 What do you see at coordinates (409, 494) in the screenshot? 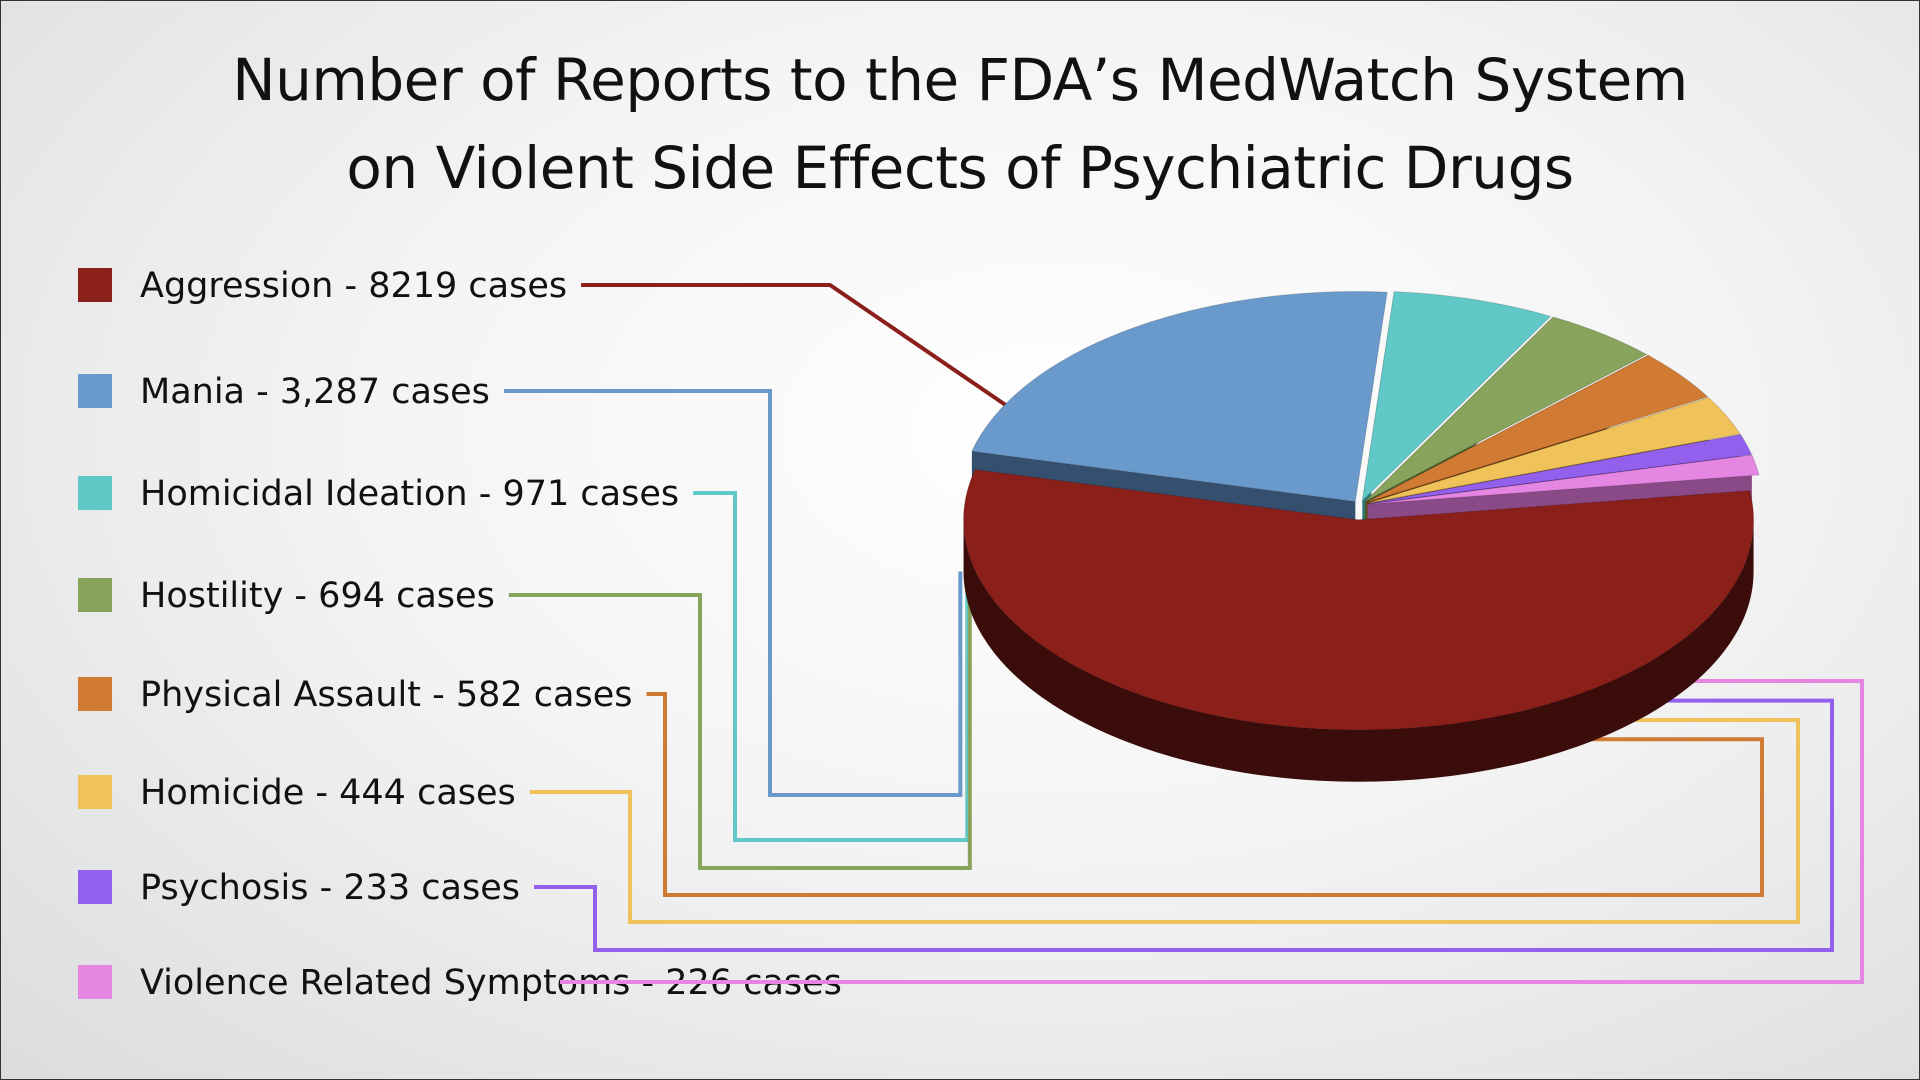
I see `legend-label-homicidal-ideation: Homicidal Ideation - 971 cases` at bounding box center [409, 494].